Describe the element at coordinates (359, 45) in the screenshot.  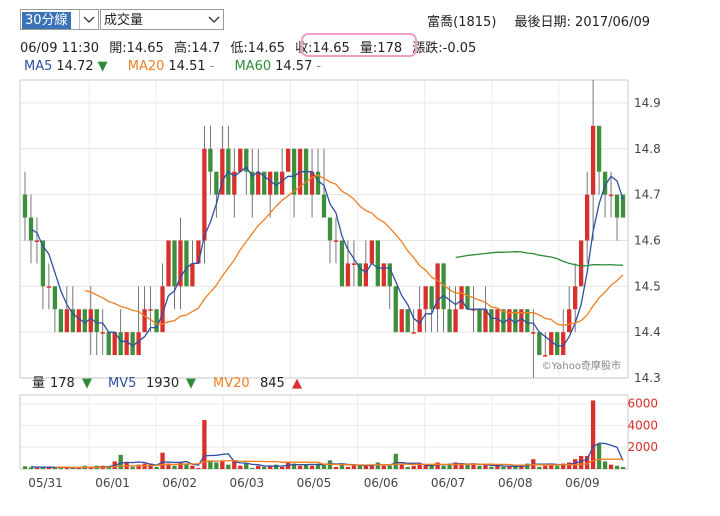
I see `close-volume-highlight` at that location.